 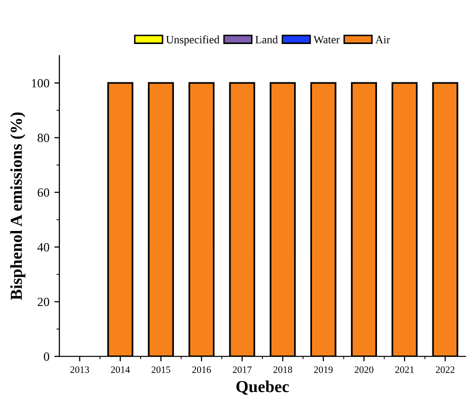 What do you see at coordinates (364, 369) in the screenshot?
I see `x-tick-label: 2020` at bounding box center [364, 369].